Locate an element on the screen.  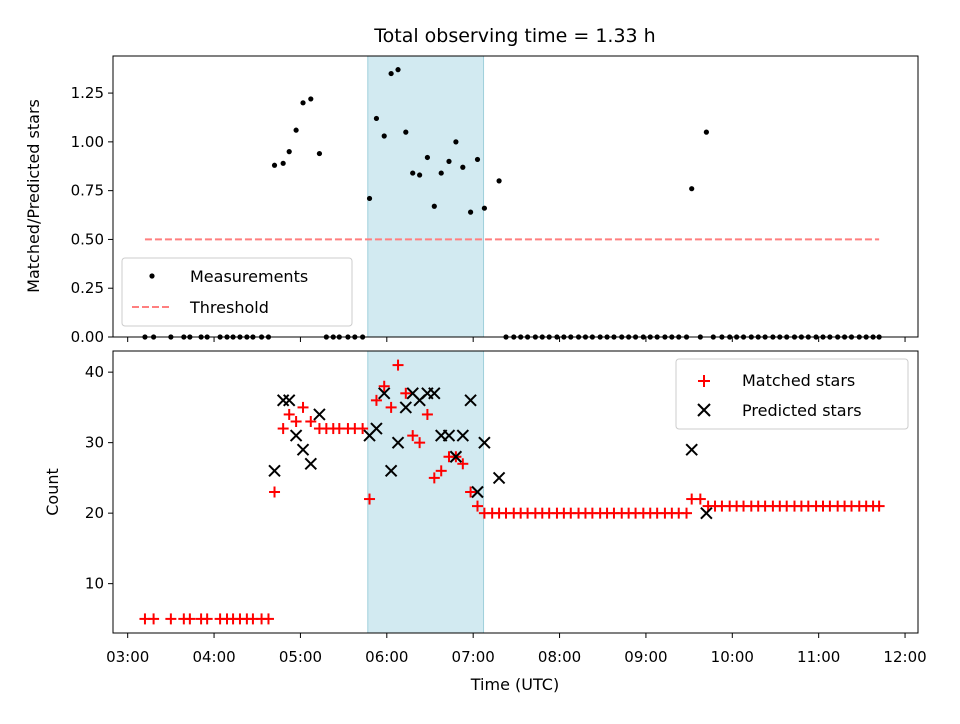
y-tick-label: 1.00 is located at coordinates (87, 142).